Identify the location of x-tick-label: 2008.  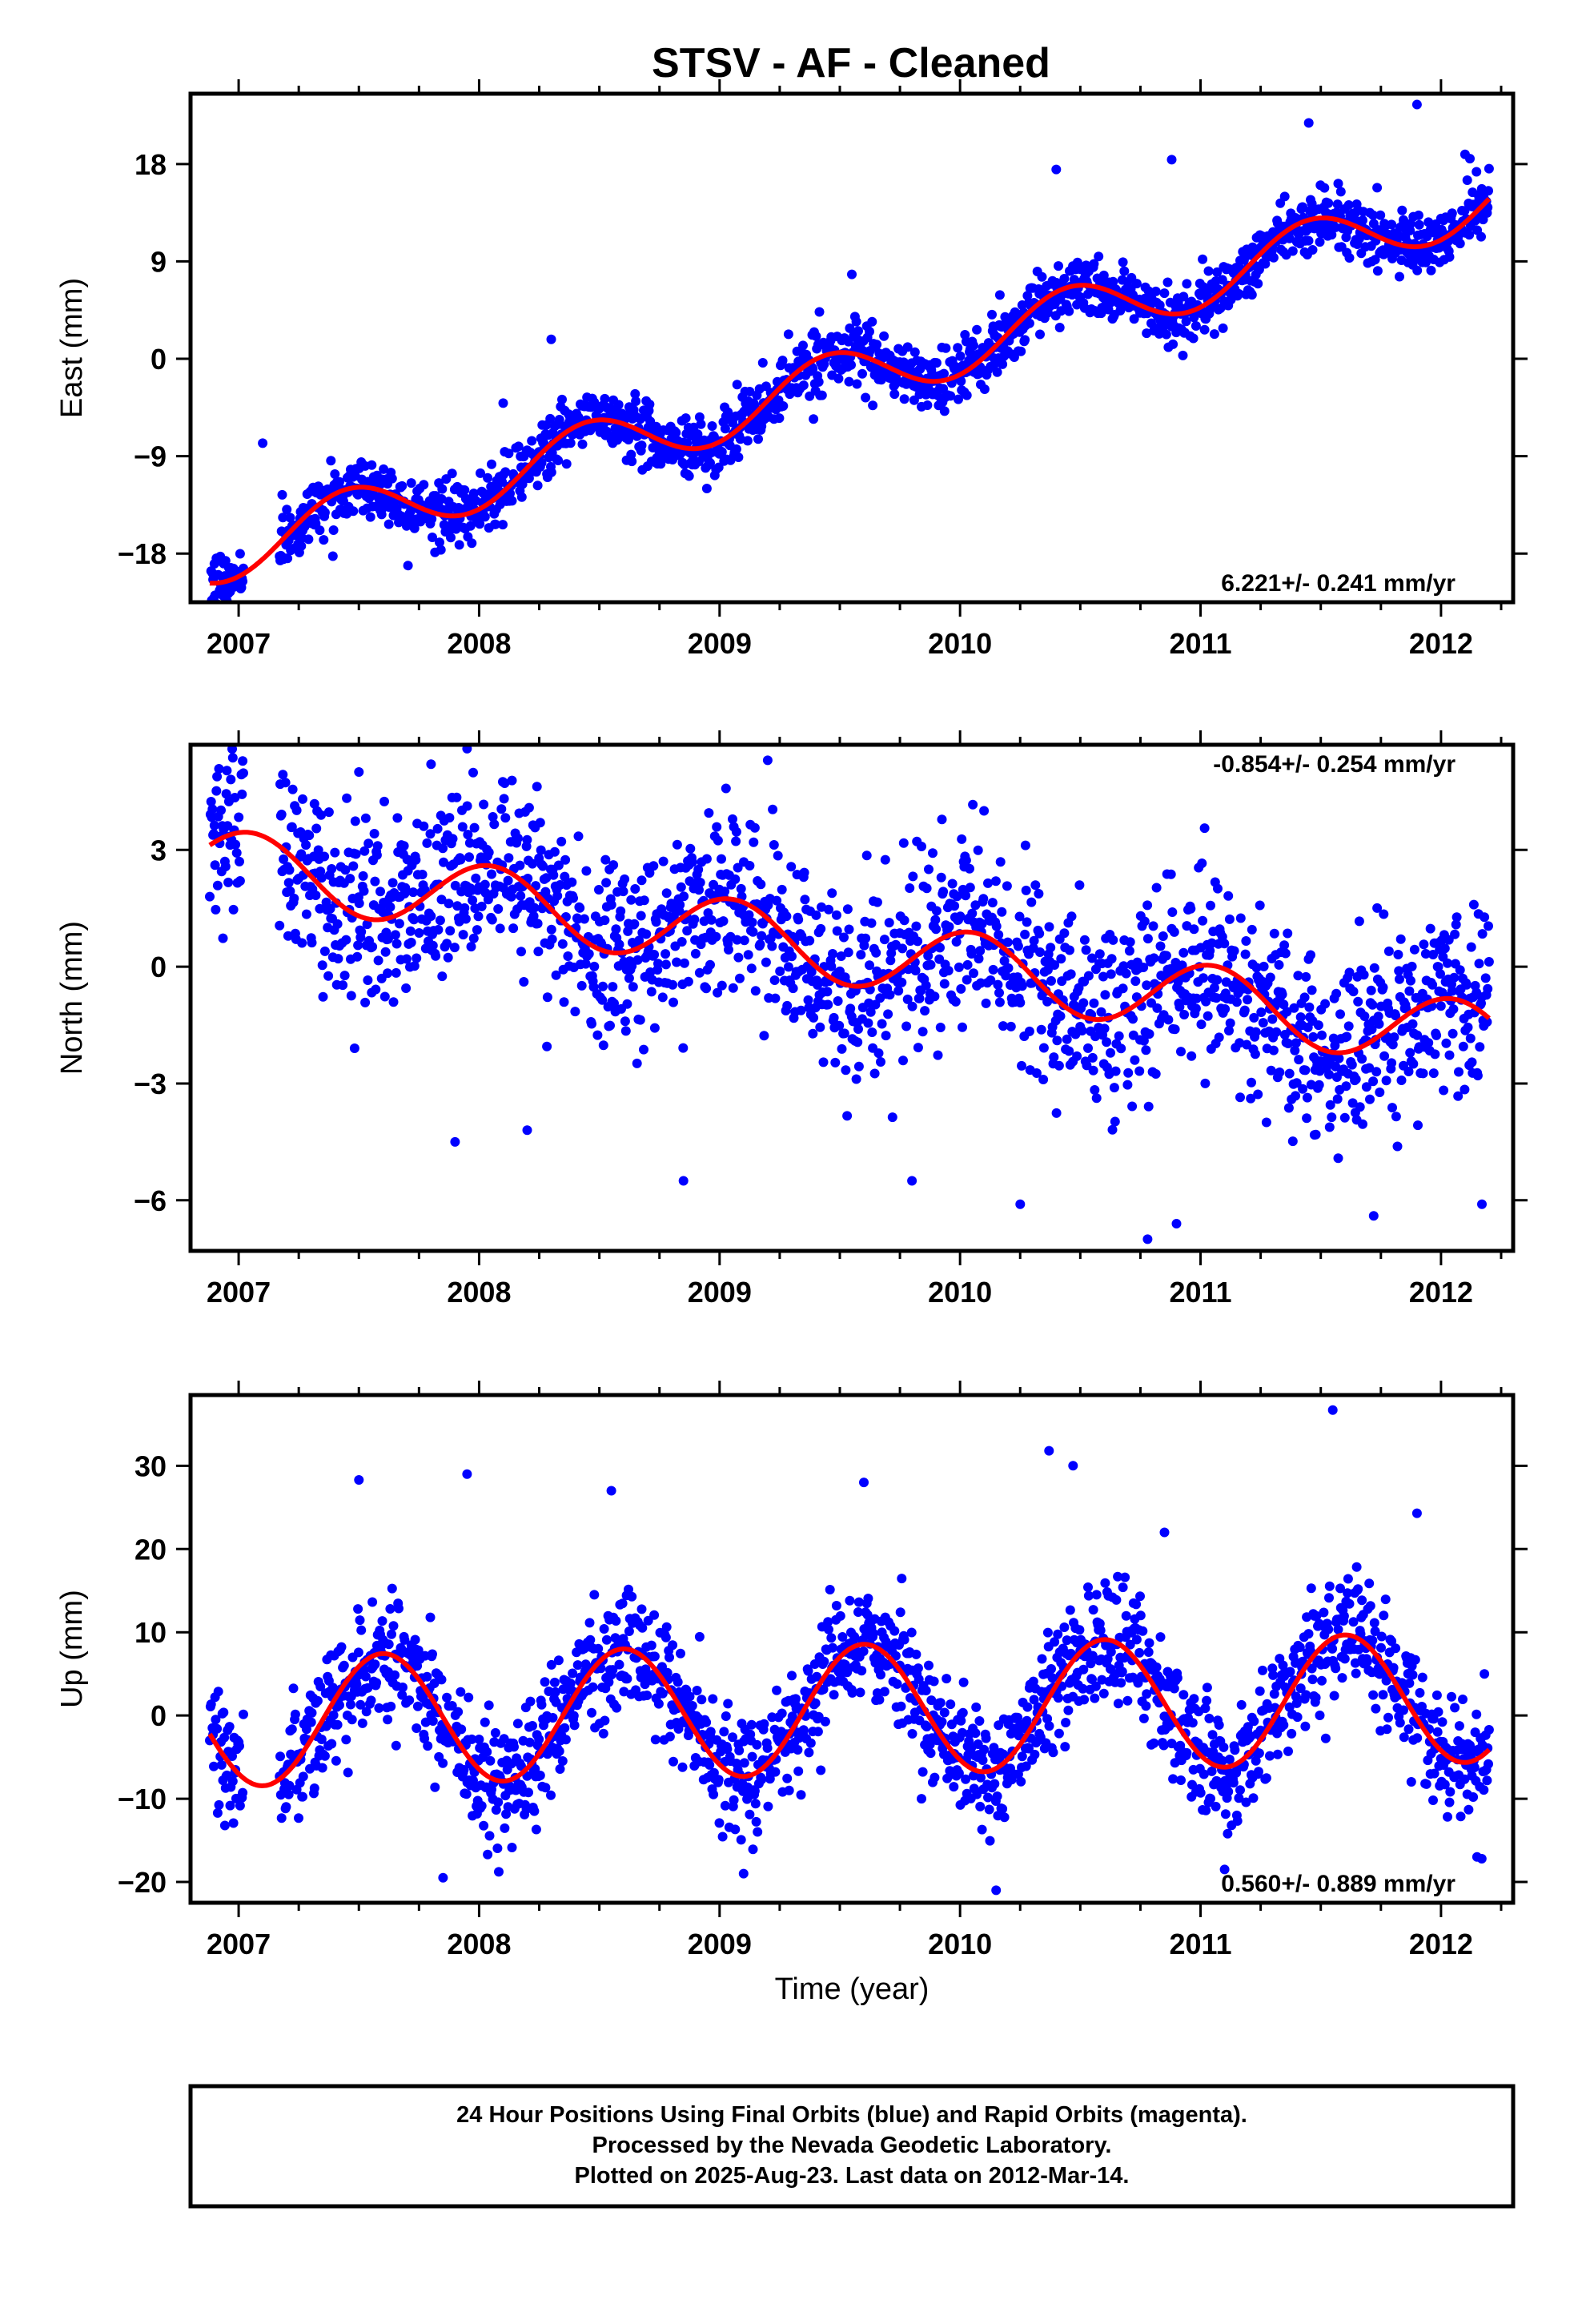
(479, 644).